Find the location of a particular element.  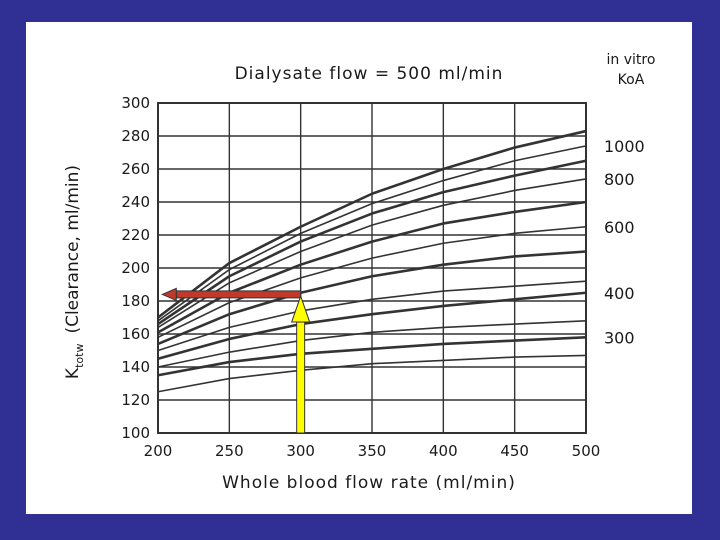

x-tick-label: 450 is located at coordinates (514, 451).